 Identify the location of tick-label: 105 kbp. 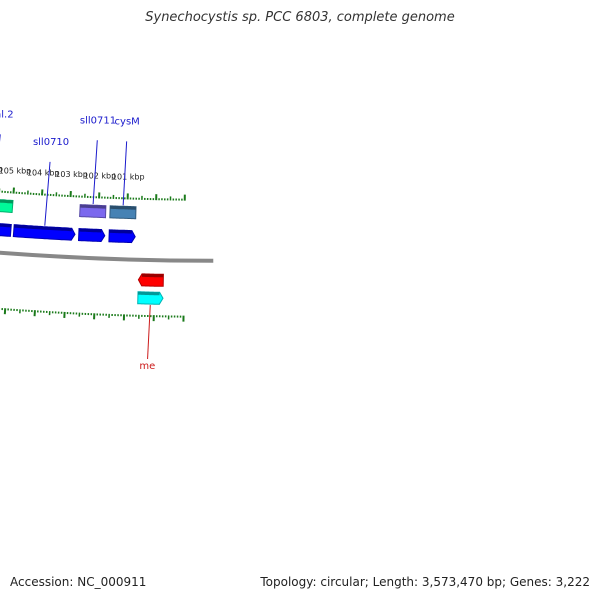
(15, 171).